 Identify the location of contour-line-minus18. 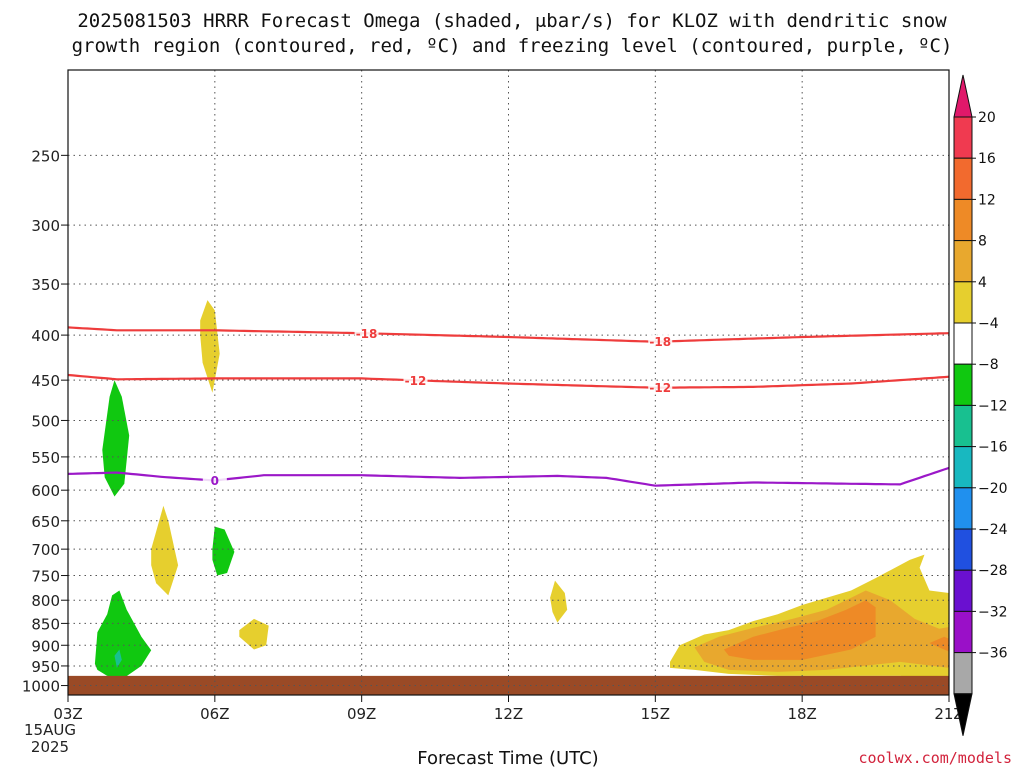
(508, 334).